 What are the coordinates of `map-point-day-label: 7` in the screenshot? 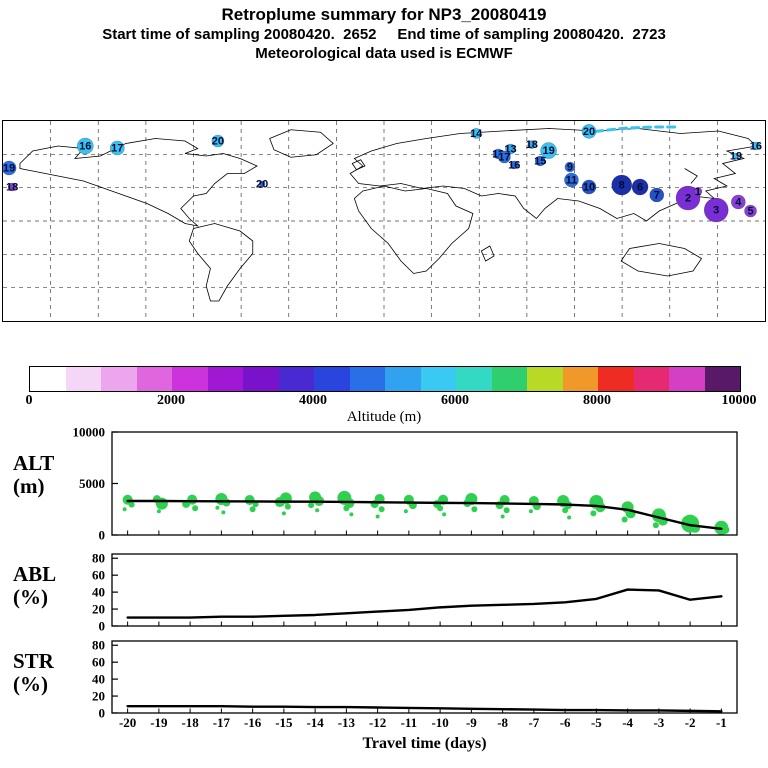 It's located at (657, 196).